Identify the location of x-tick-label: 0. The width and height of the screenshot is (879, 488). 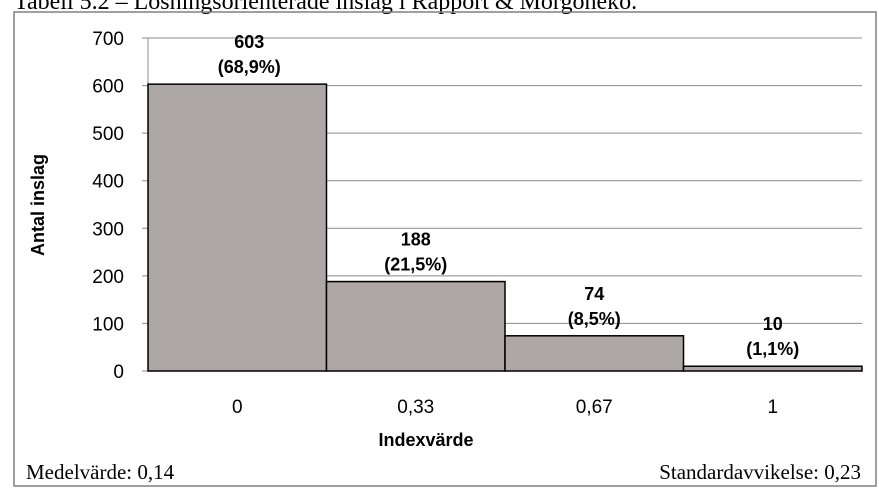
(237, 407).